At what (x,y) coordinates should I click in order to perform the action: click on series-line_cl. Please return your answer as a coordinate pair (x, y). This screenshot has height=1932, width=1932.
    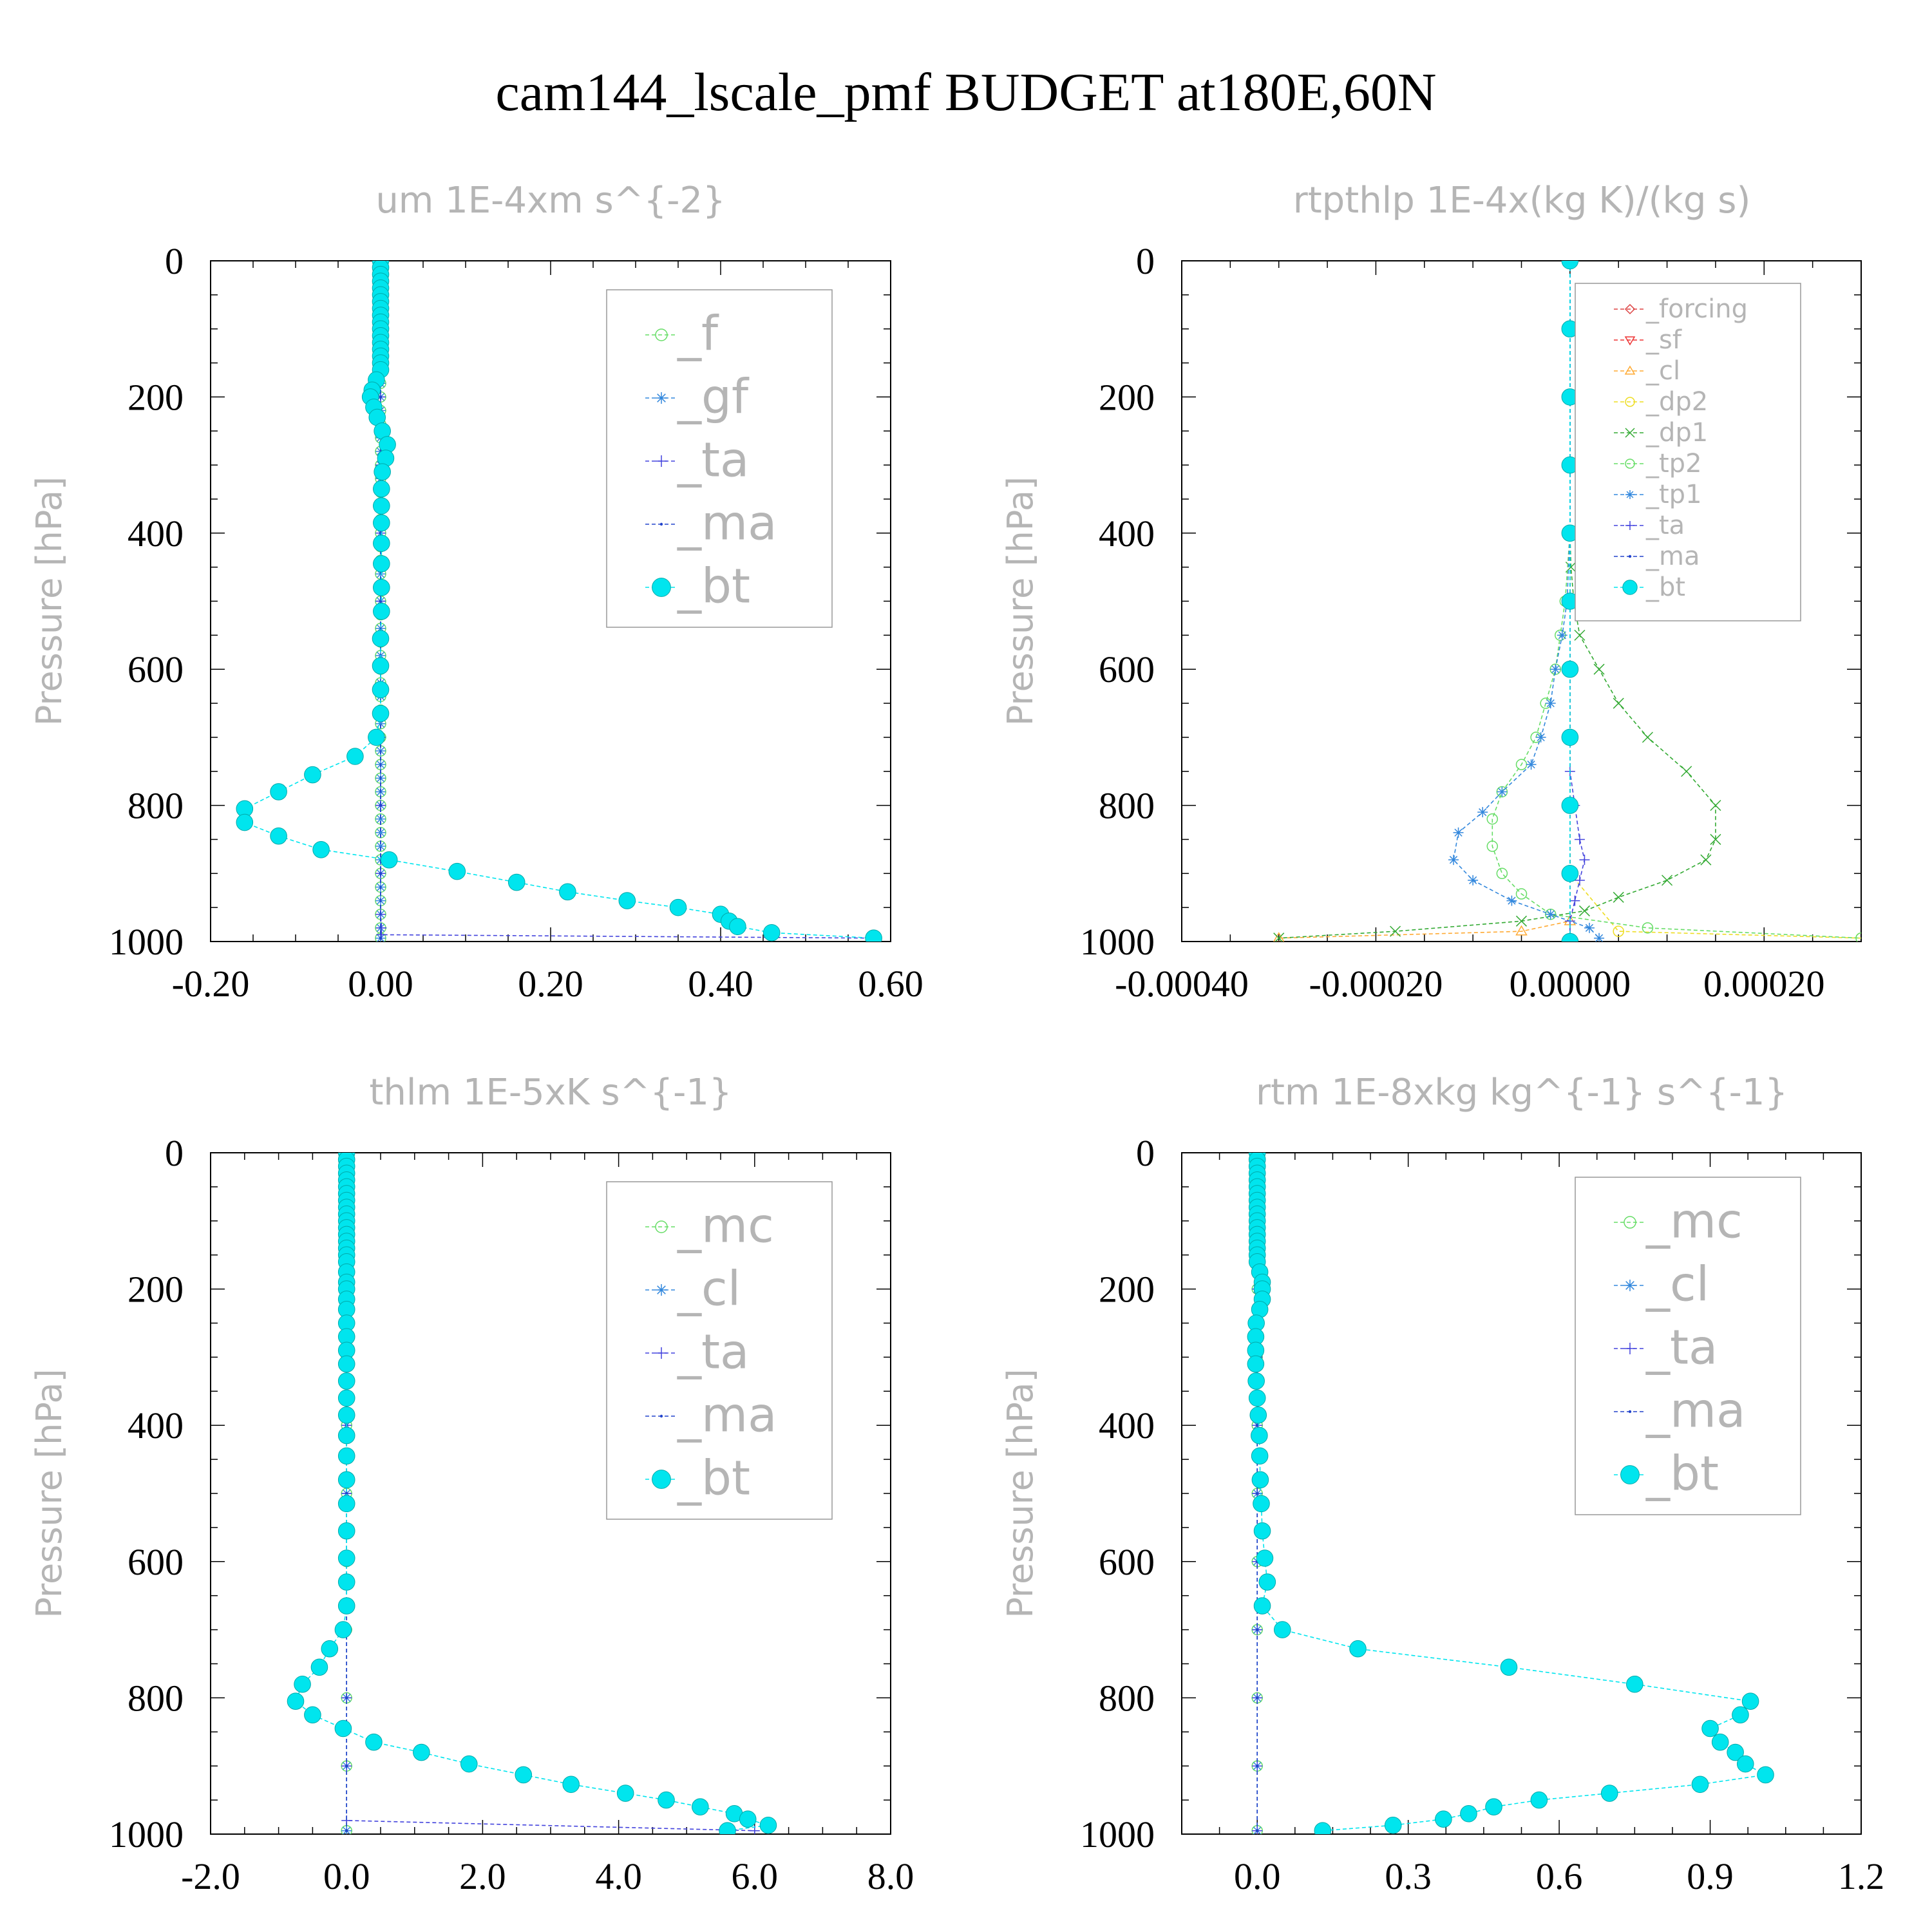
    Looking at the image, I should click on (1424, 600).